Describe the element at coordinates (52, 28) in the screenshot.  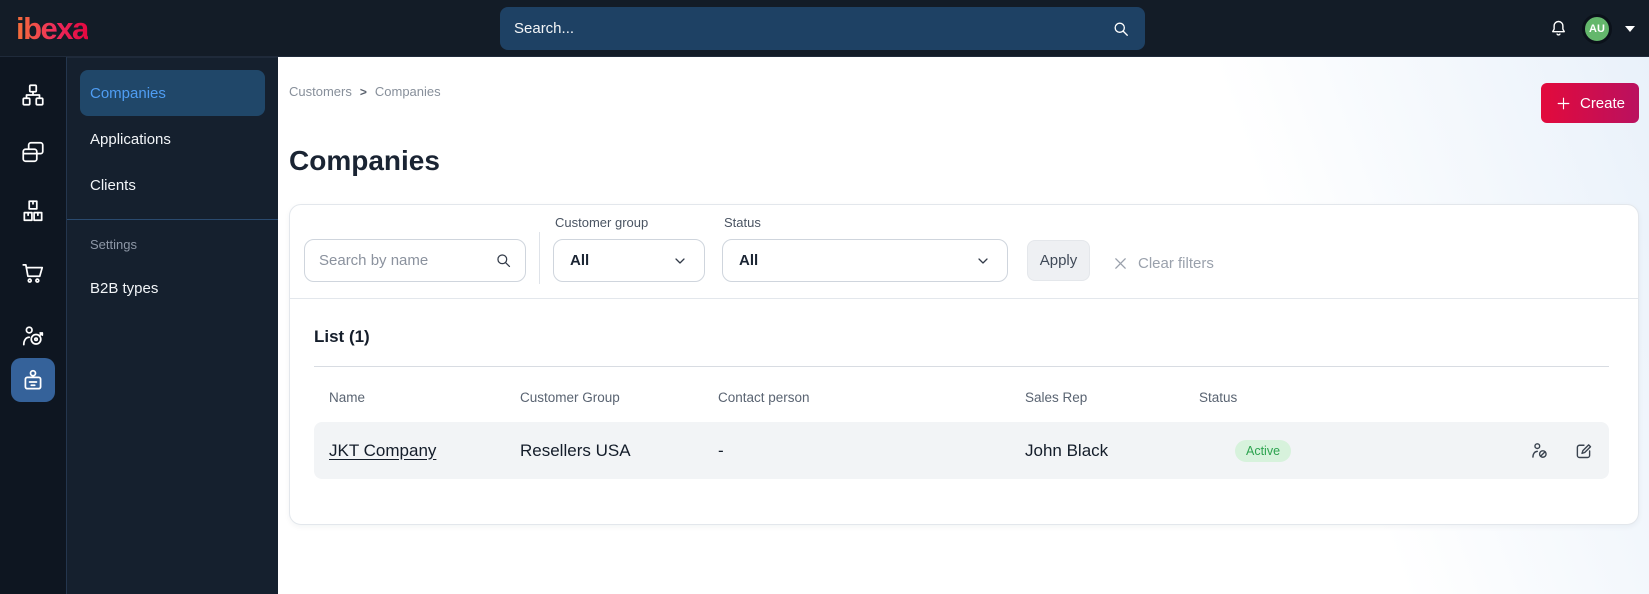
I see `app-logo: ibexa` at that location.